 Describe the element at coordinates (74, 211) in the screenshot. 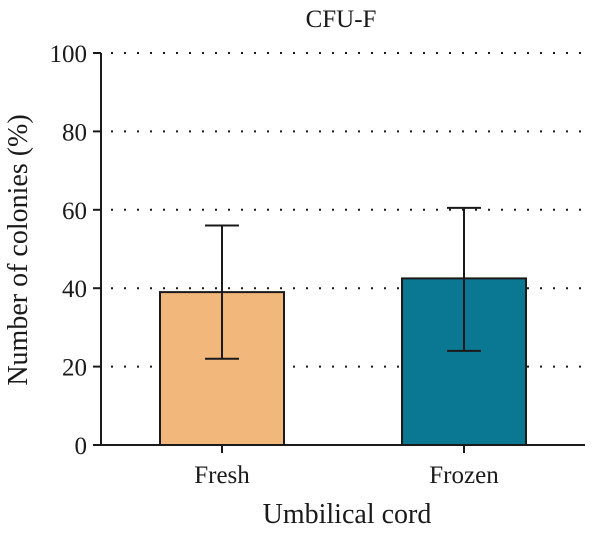

I see `y-tick-label: 60` at that location.